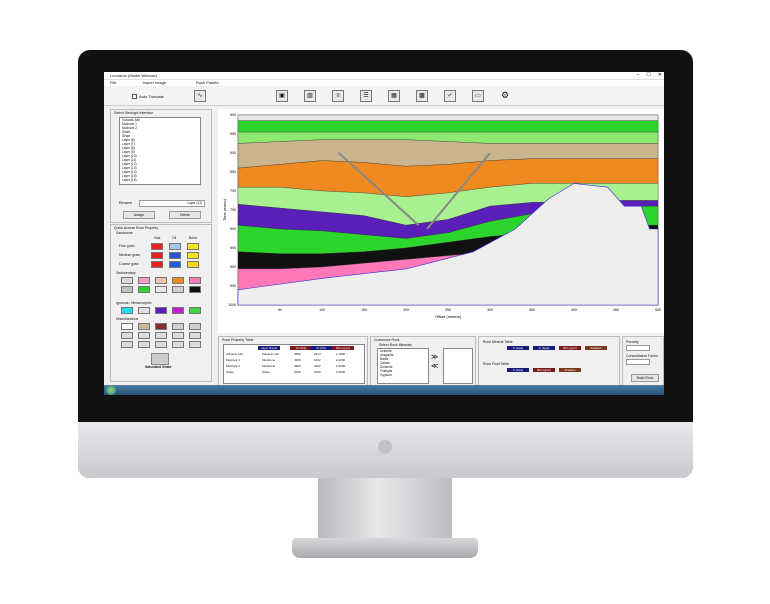 The width and height of the screenshot is (770, 604). Describe the element at coordinates (435, 366) in the screenshot. I see `move-left-button: ≪` at that location.